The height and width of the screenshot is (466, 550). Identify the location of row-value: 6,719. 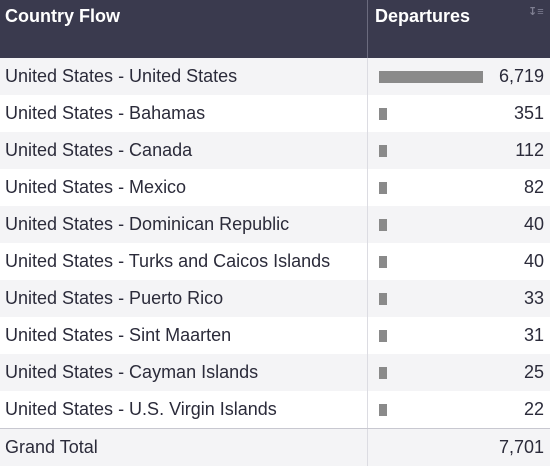
(521, 76).